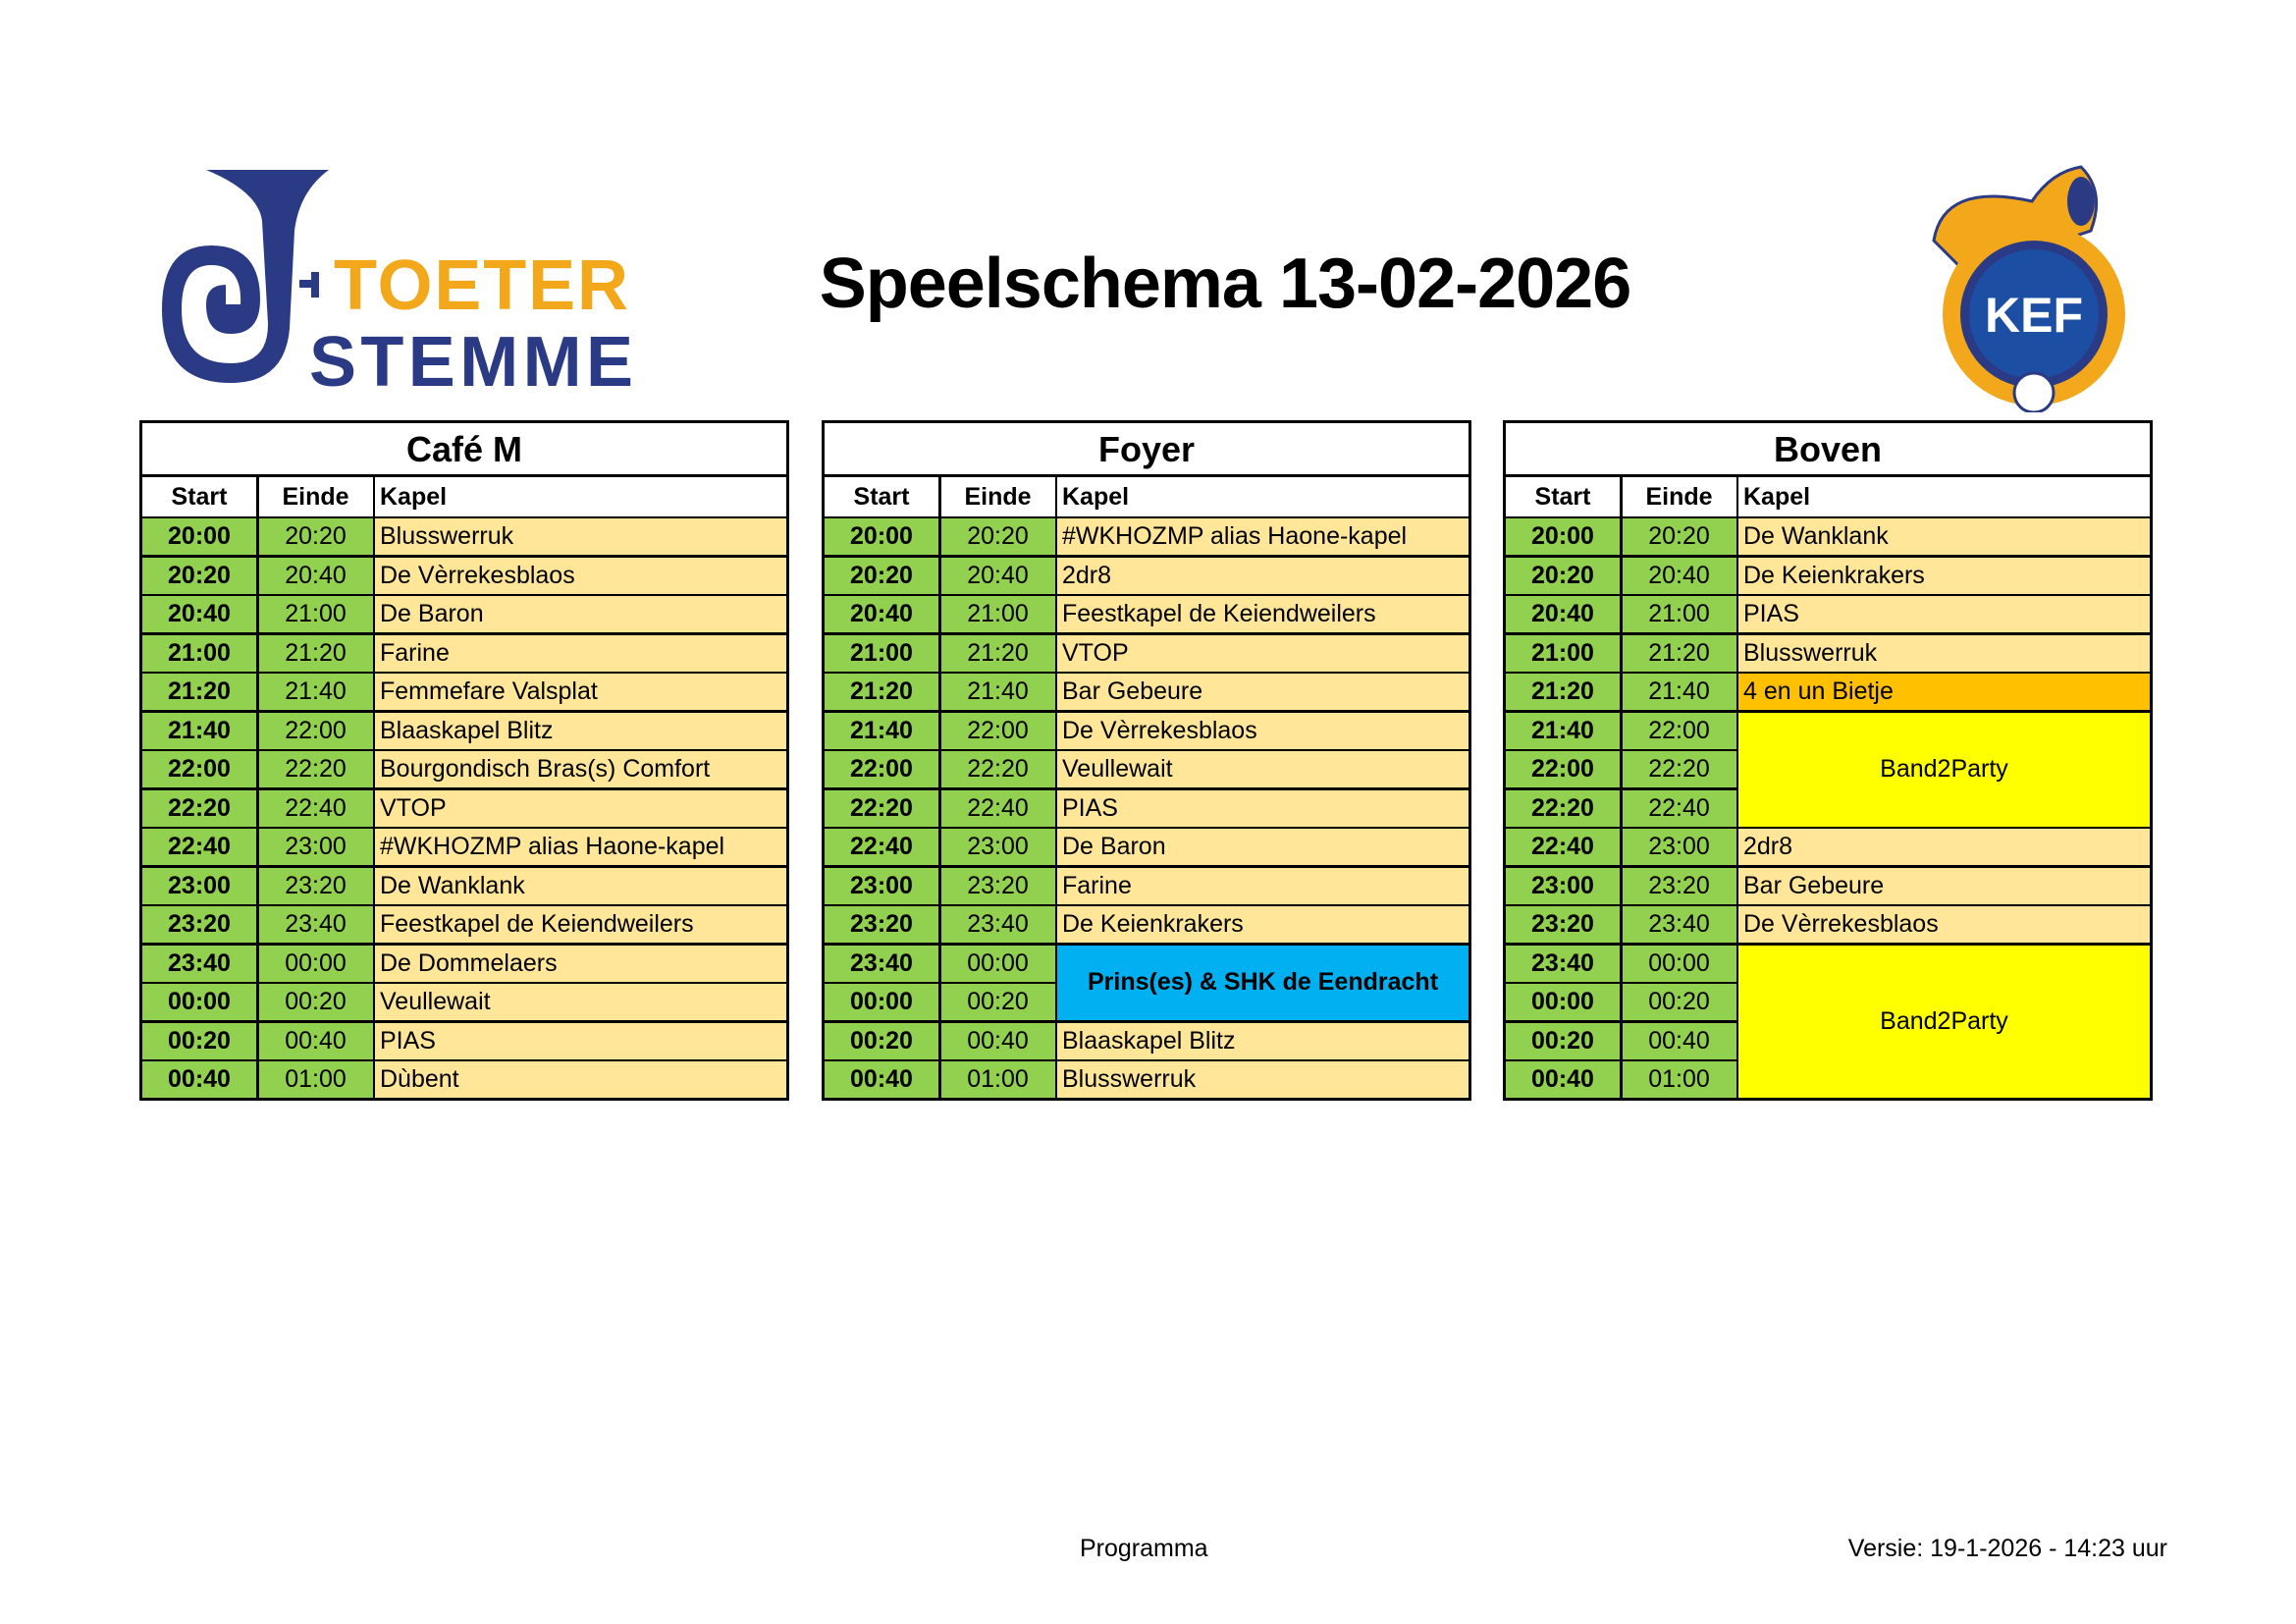 This screenshot has height=1624, width=2296. I want to click on toeterstemme-logo: TOETER STEMME, so click(397, 282).